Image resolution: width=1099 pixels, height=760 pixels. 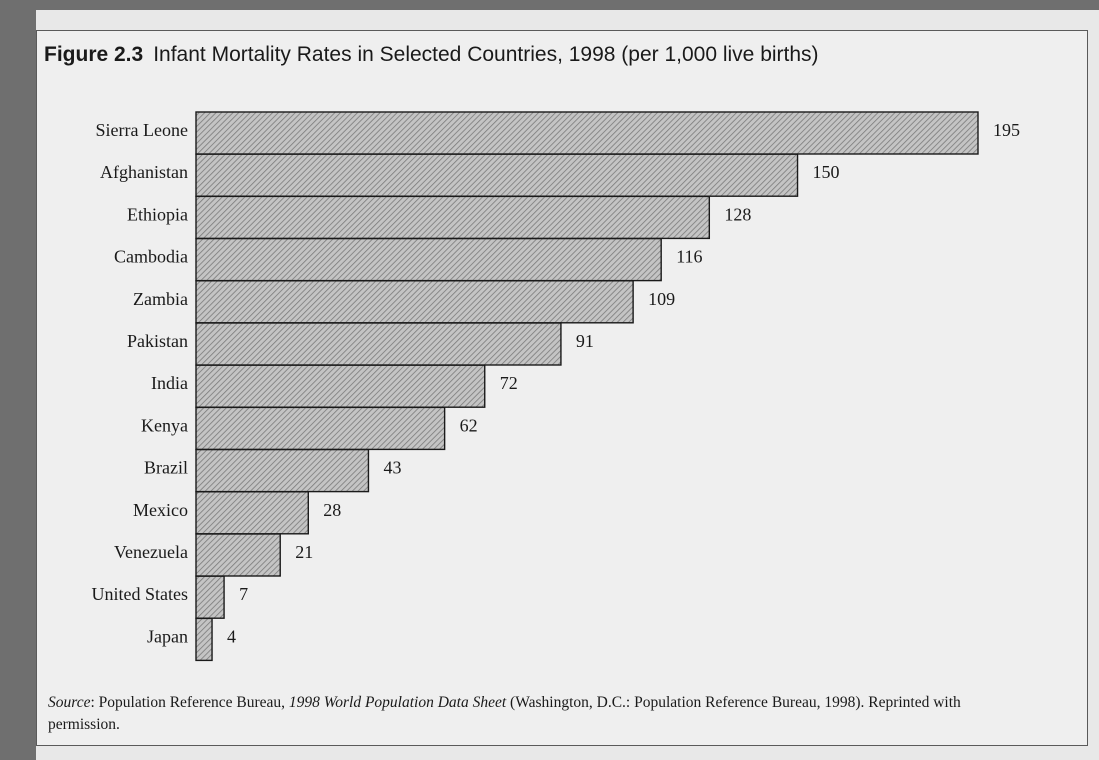 I want to click on value-label-japan: 4, so click(x=231, y=636).